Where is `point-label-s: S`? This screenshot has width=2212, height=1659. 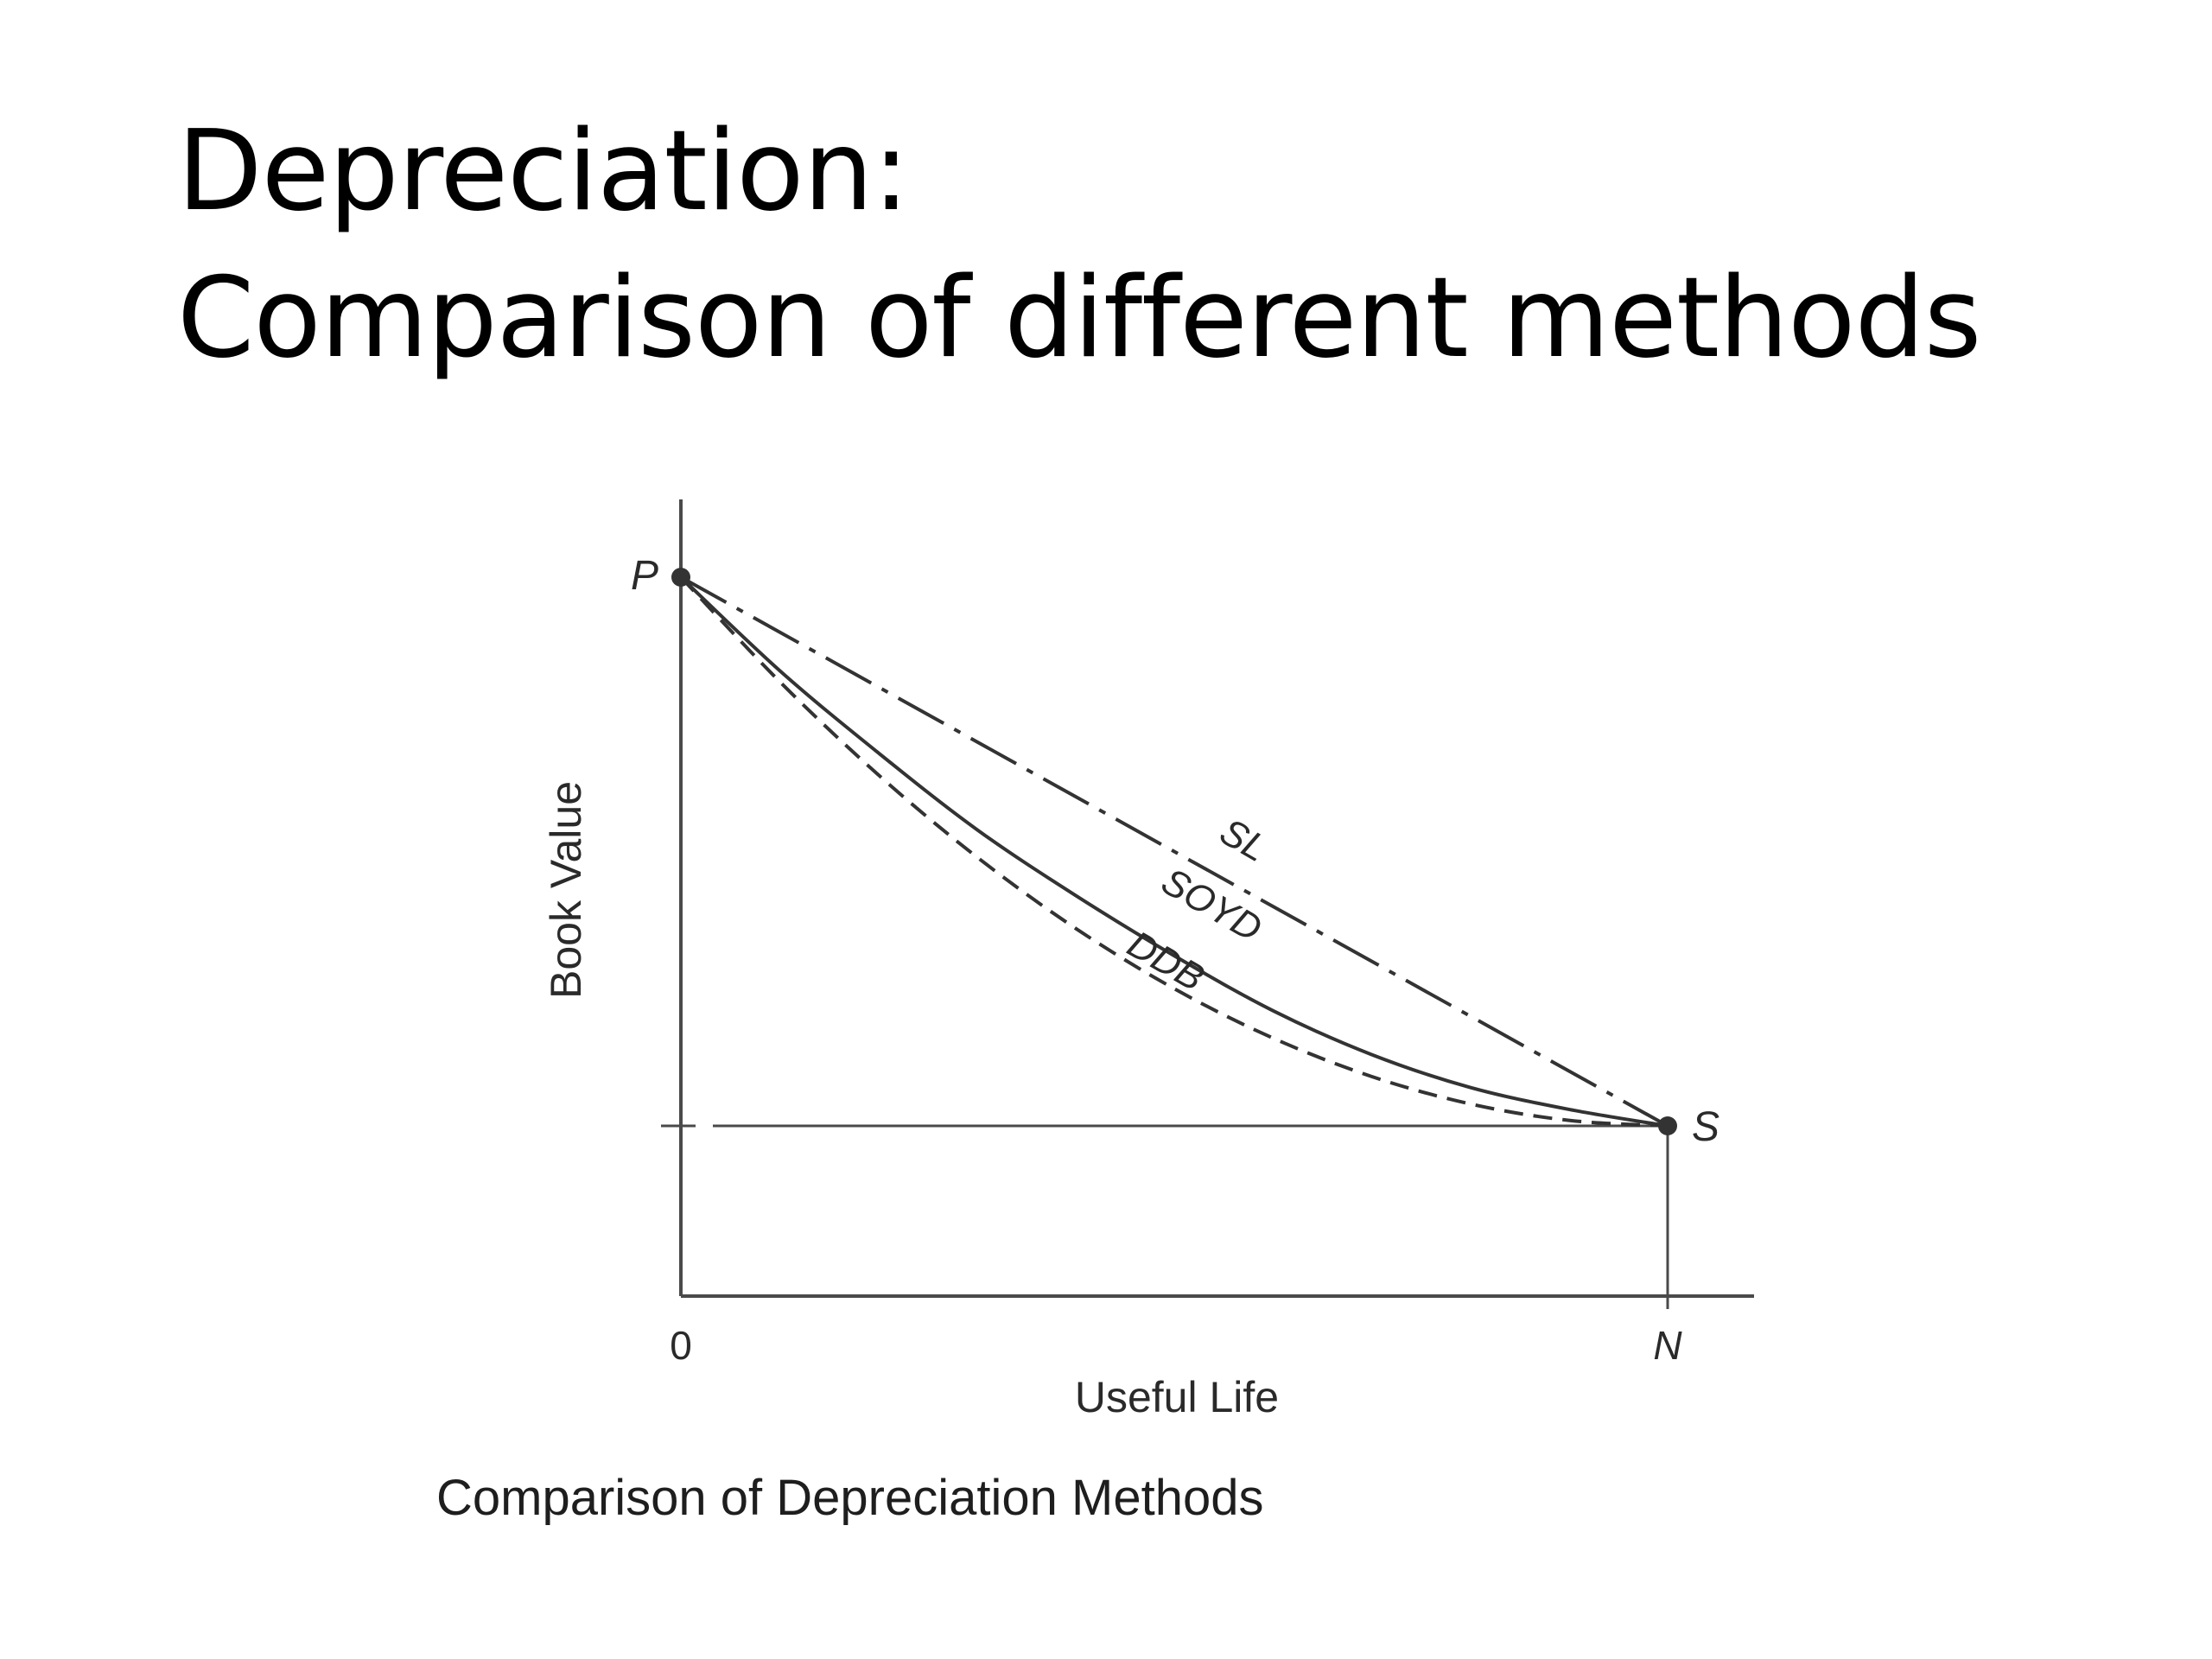 point-label-s: S is located at coordinates (1705, 1127).